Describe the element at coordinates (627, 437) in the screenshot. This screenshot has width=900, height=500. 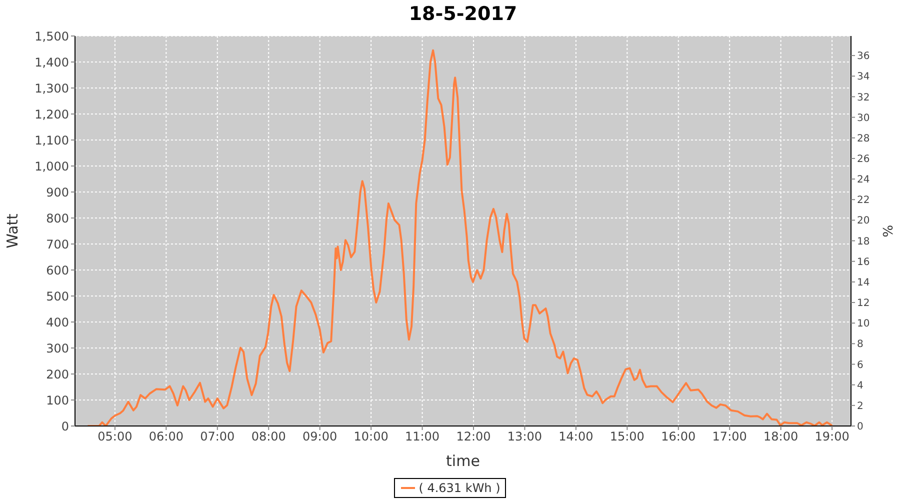
I see `x-tick-label: 15:00` at that location.